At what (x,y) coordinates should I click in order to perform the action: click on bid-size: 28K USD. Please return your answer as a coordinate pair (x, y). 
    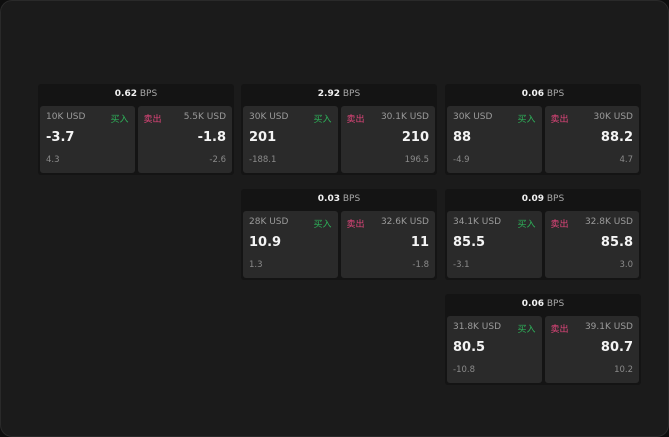
    Looking at the image, I should click on (269, 222).